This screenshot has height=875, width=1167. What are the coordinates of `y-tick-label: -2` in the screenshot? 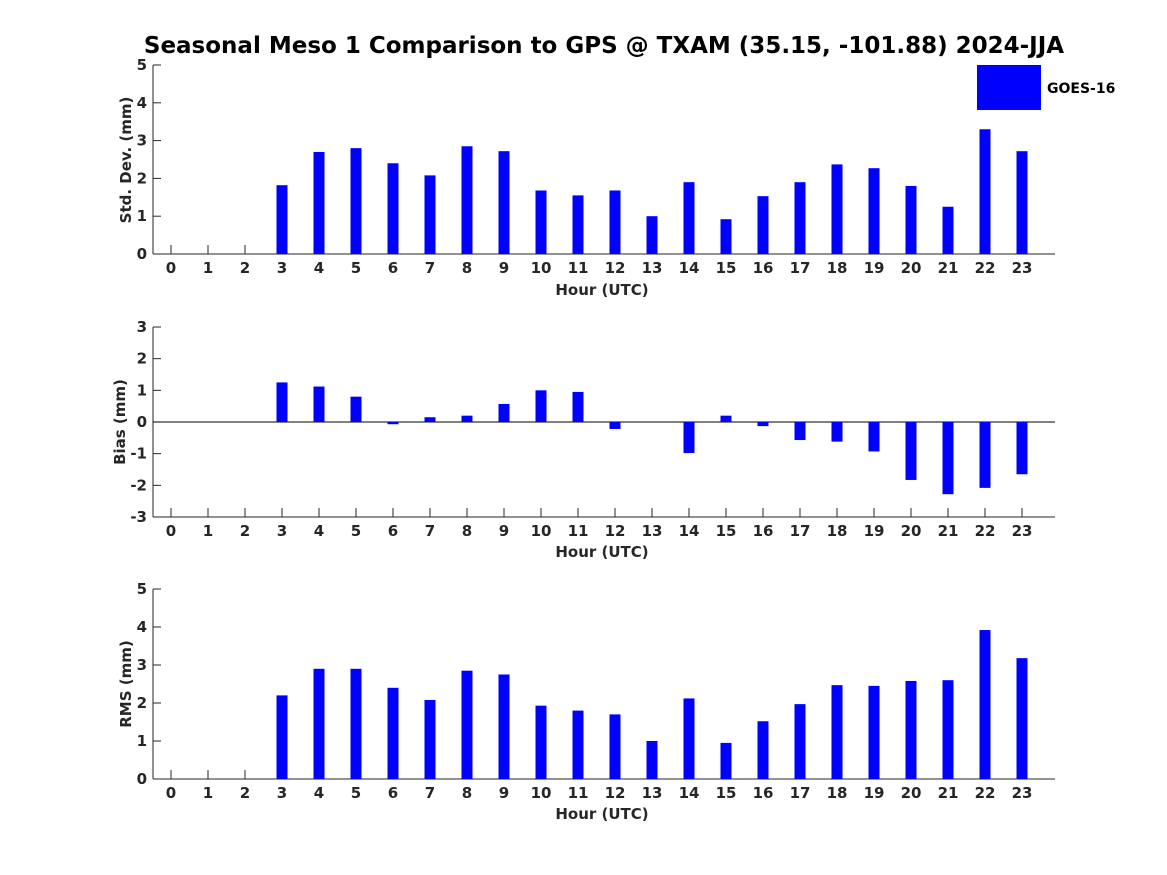 It's located at (138, 485).